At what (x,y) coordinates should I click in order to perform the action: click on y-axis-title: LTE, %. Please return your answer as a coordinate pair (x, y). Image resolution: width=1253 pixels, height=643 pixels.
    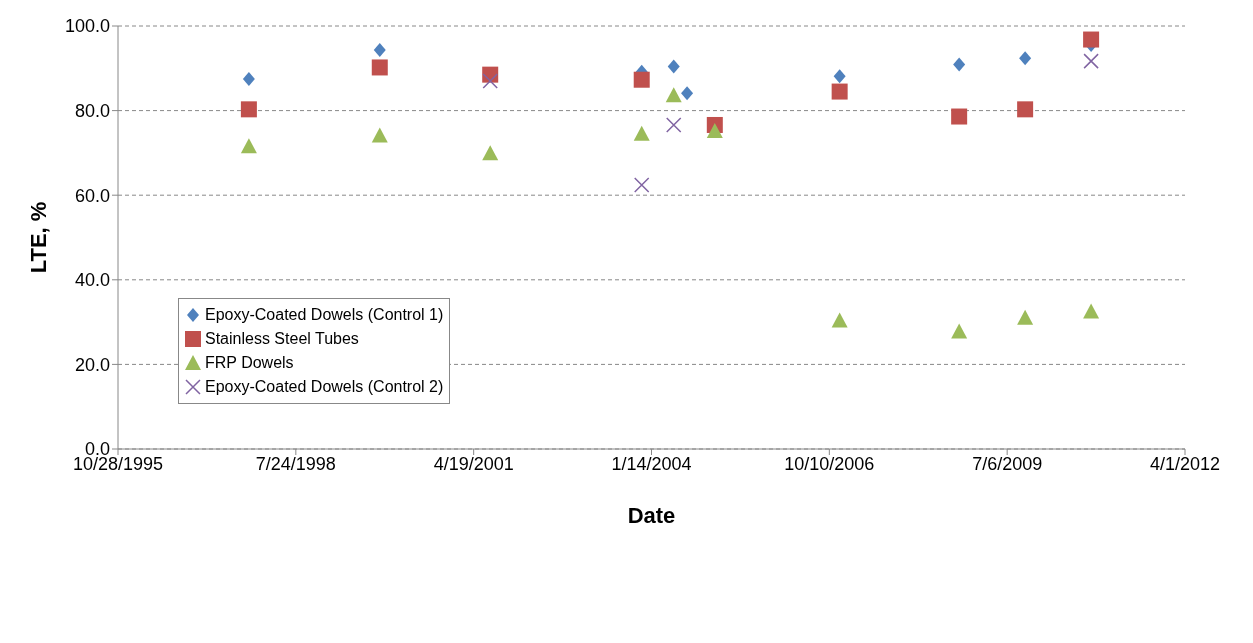
    Looking at the image, I should click on (38, 237).